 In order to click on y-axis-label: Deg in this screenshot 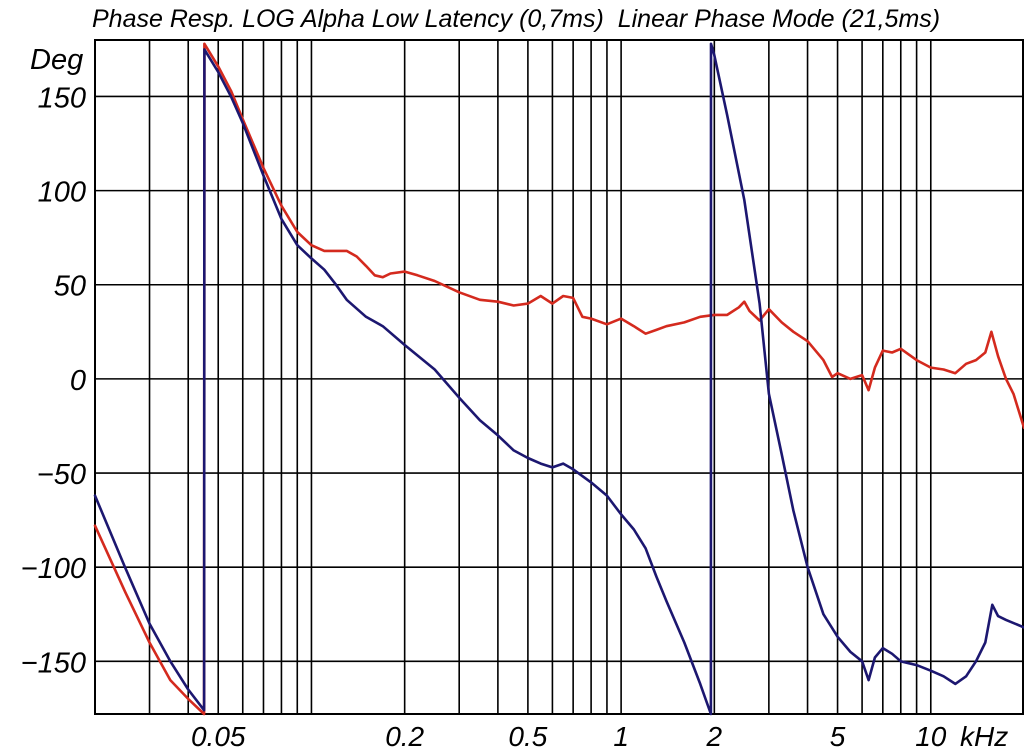, I will do `click(56, 60)`.